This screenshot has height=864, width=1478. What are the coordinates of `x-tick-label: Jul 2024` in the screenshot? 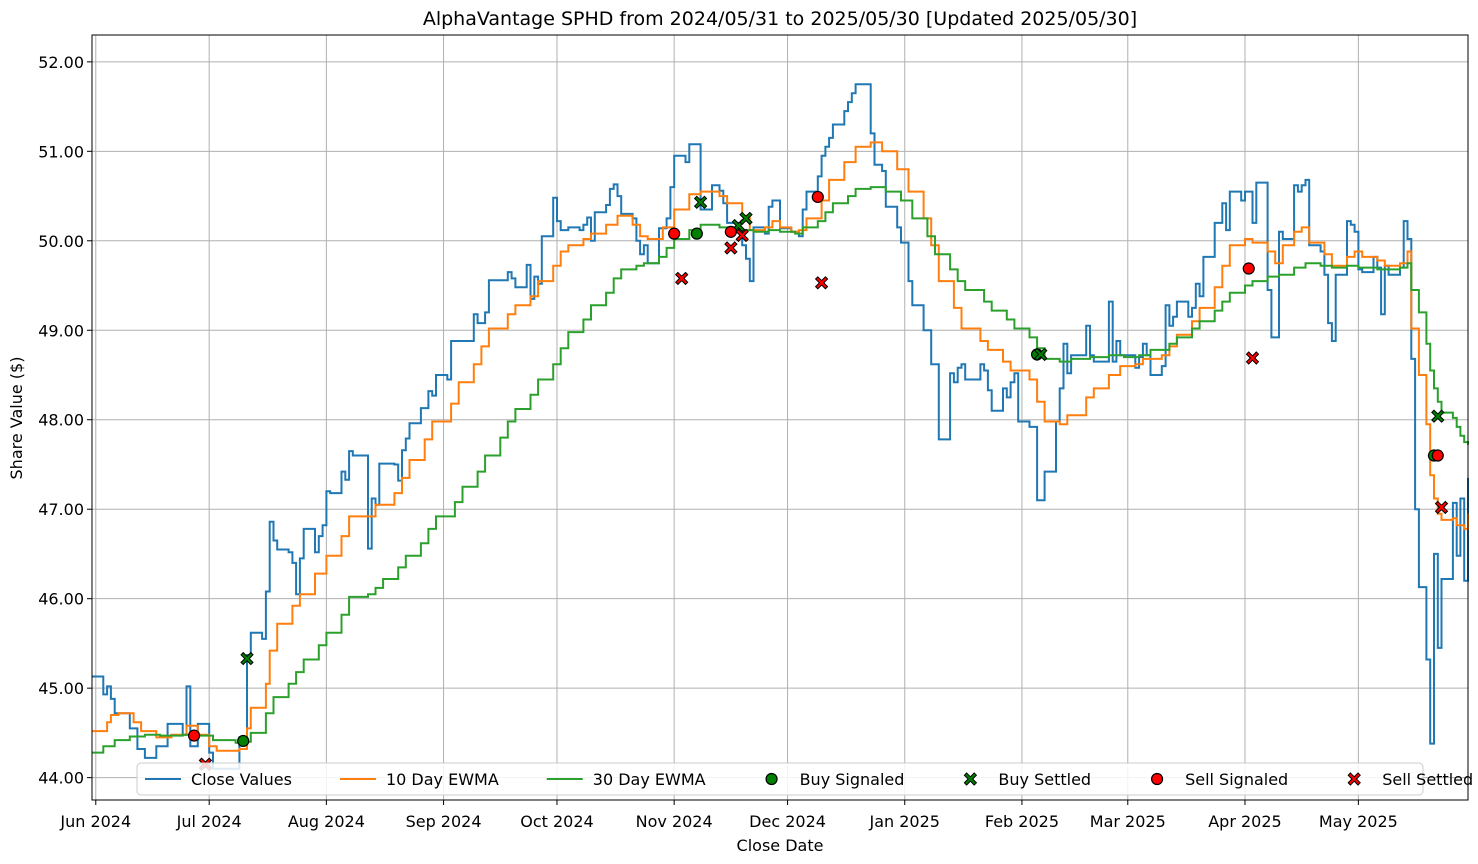 It's located at (209, 821).